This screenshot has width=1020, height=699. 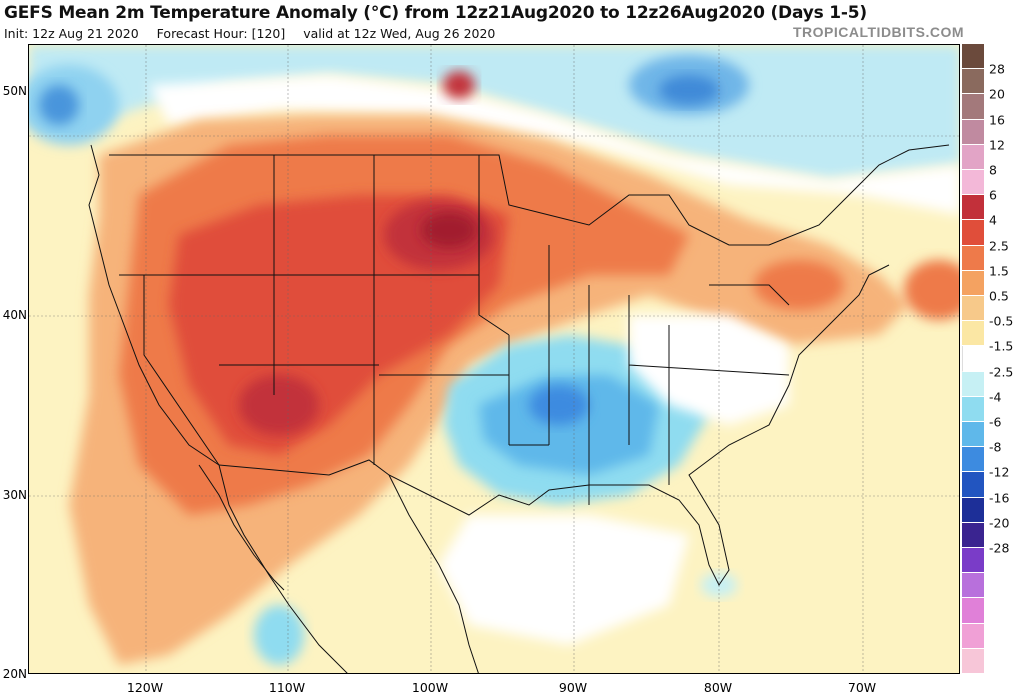 I want to click on forecast-hour: Forecast Hour: [120], so click(x=221, y=33).